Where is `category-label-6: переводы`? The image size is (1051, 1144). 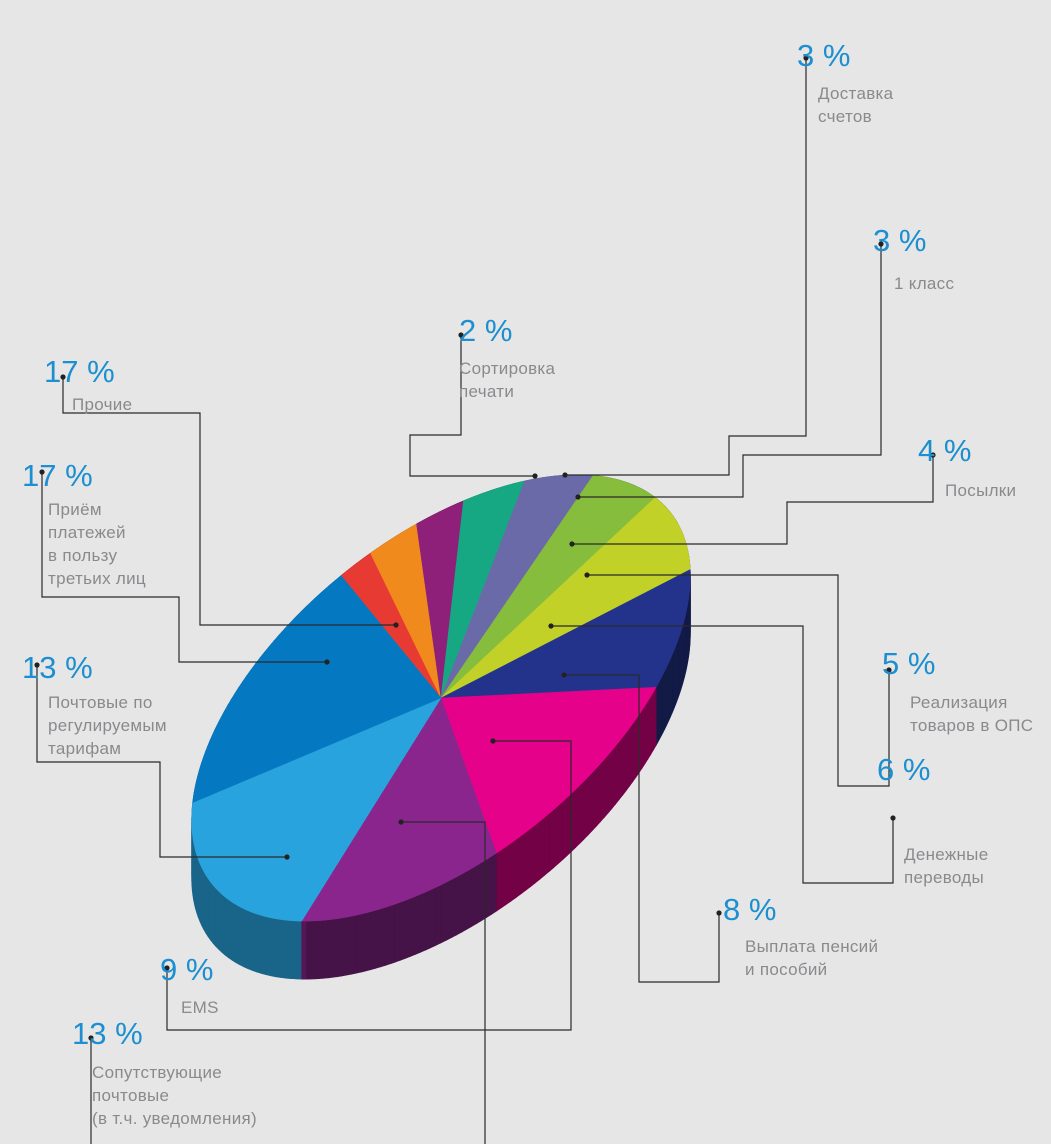 category-label-6: переводы is located at coordinates (944, 877).